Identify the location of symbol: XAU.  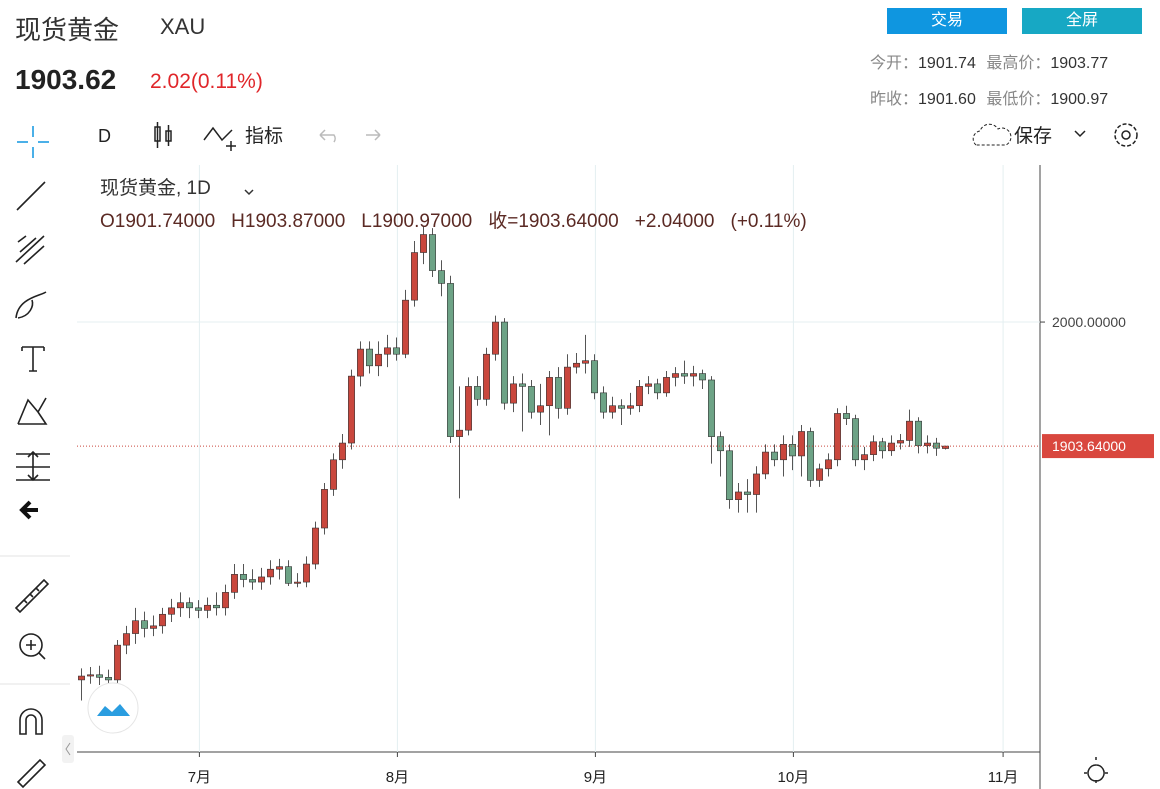
(183, 26).